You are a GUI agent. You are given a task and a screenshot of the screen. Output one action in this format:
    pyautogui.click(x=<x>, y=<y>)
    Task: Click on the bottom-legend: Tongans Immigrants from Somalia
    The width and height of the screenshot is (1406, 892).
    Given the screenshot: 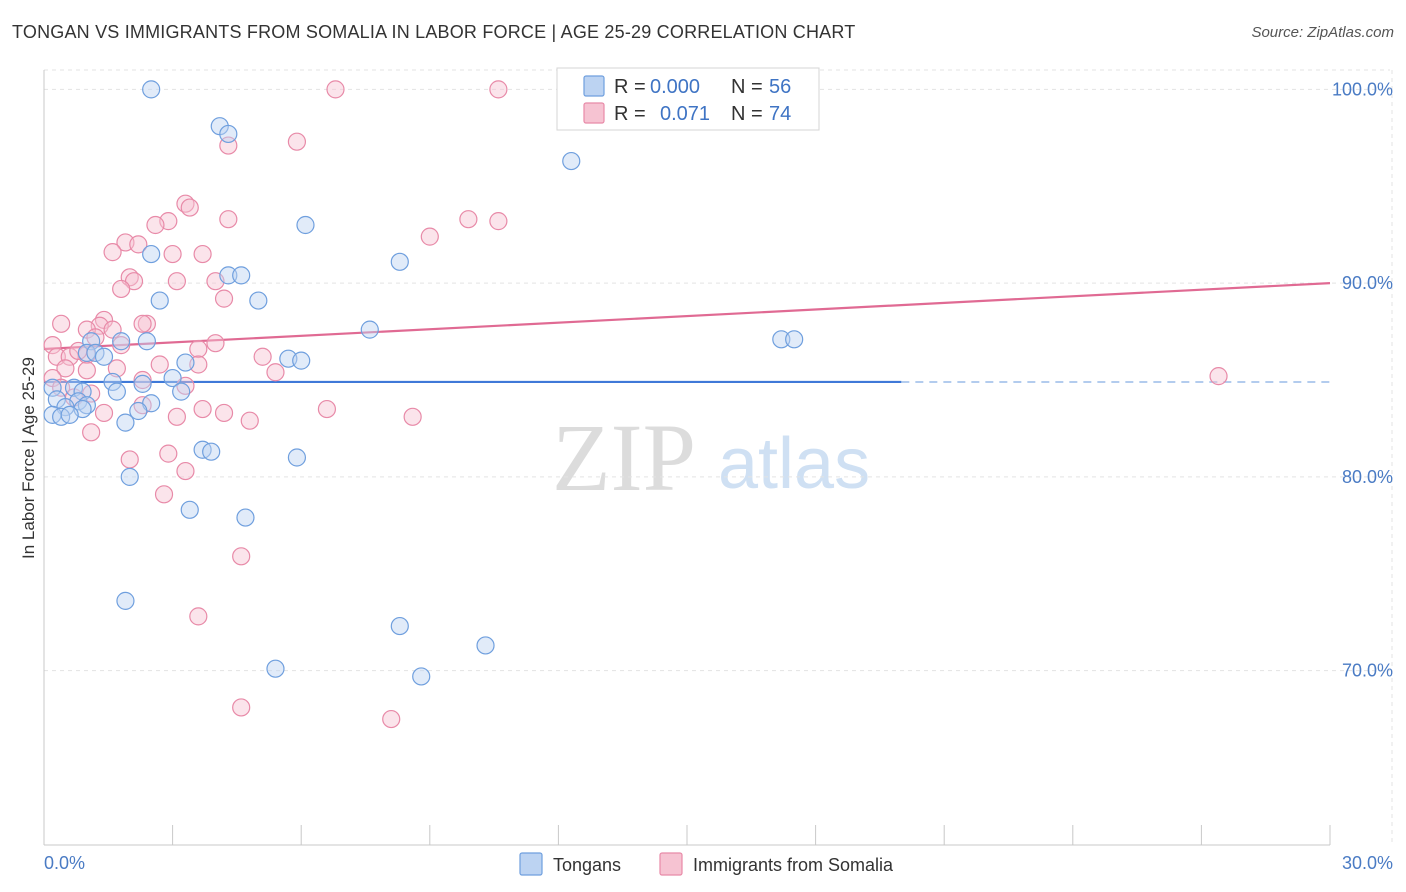 What is the action you would take?
    pyautogui.click(x=706, y=864)
    